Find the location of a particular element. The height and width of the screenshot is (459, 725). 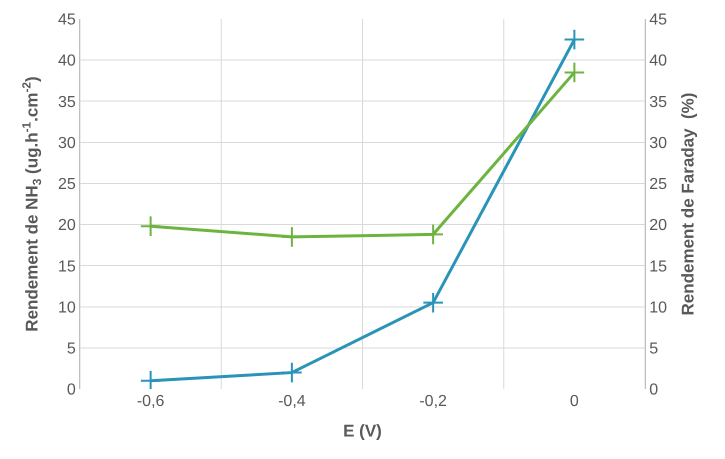

y-tick-label: 20 is located at coordinates (67, 225).